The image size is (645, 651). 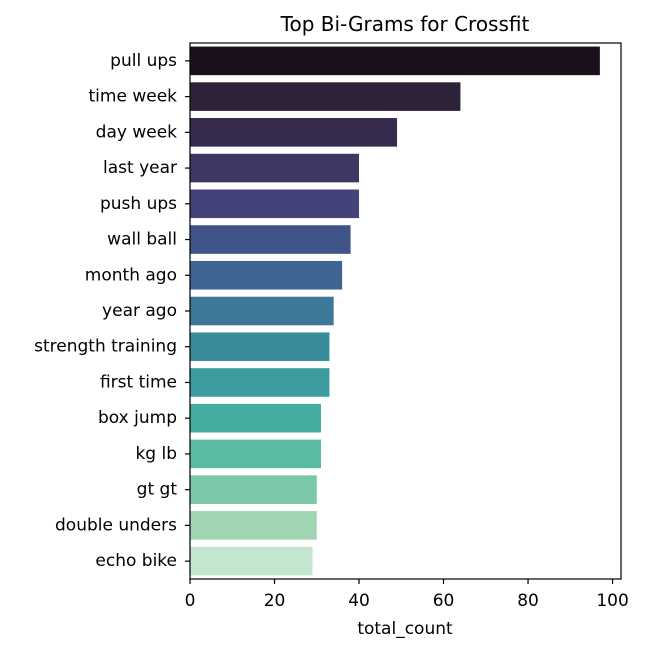 I want to click on x-tick-label: 80, so click(x=528, y=601).